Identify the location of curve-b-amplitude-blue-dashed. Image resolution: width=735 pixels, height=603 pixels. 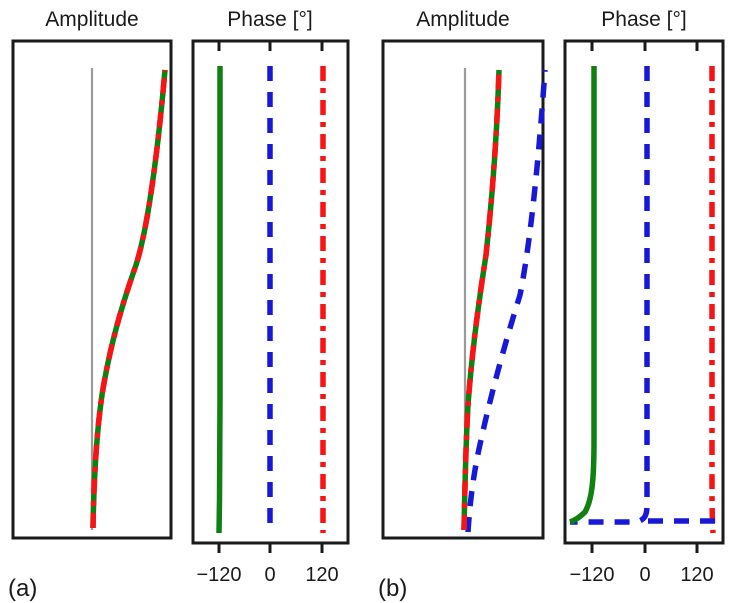
(506, 301).